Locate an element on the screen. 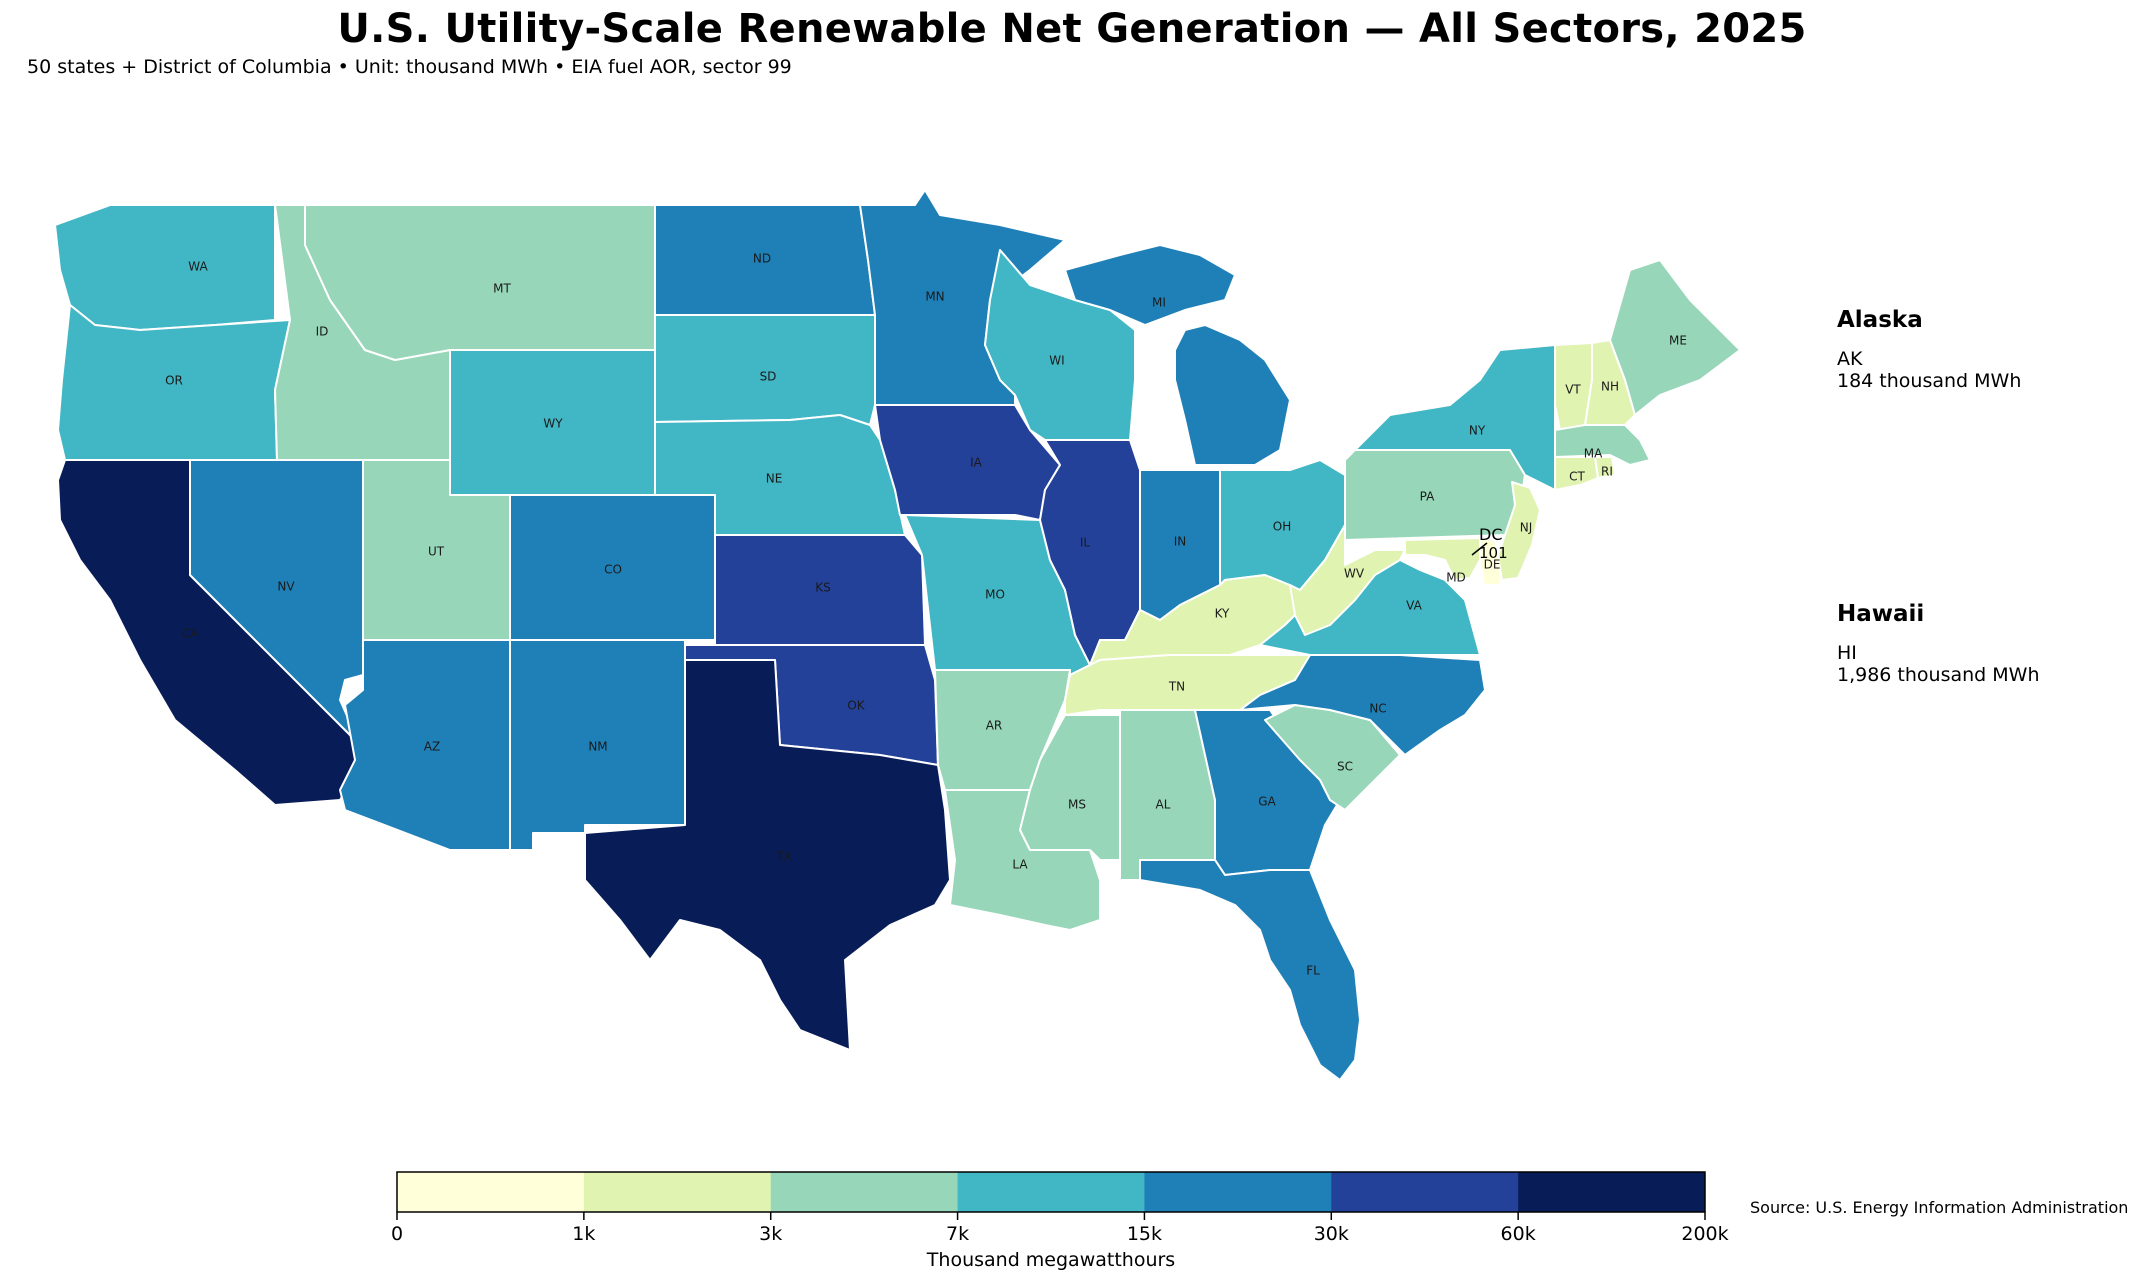 The image size is (2144, 1277). state-KS is located at coordinates (820, 590).